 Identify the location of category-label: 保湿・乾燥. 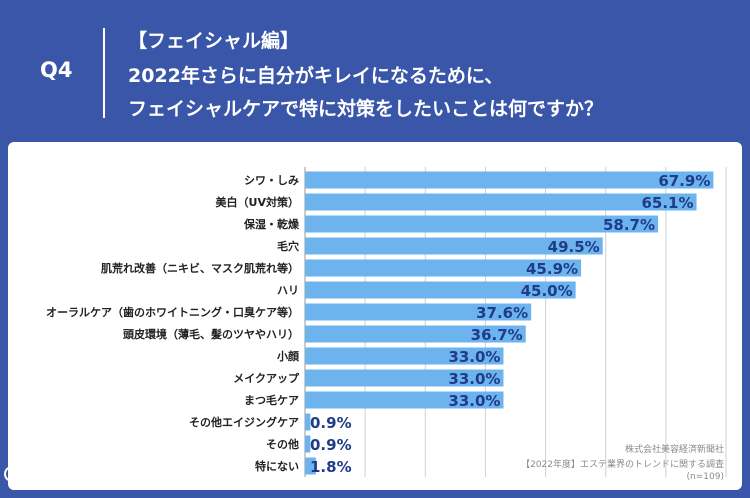
(271, 224).